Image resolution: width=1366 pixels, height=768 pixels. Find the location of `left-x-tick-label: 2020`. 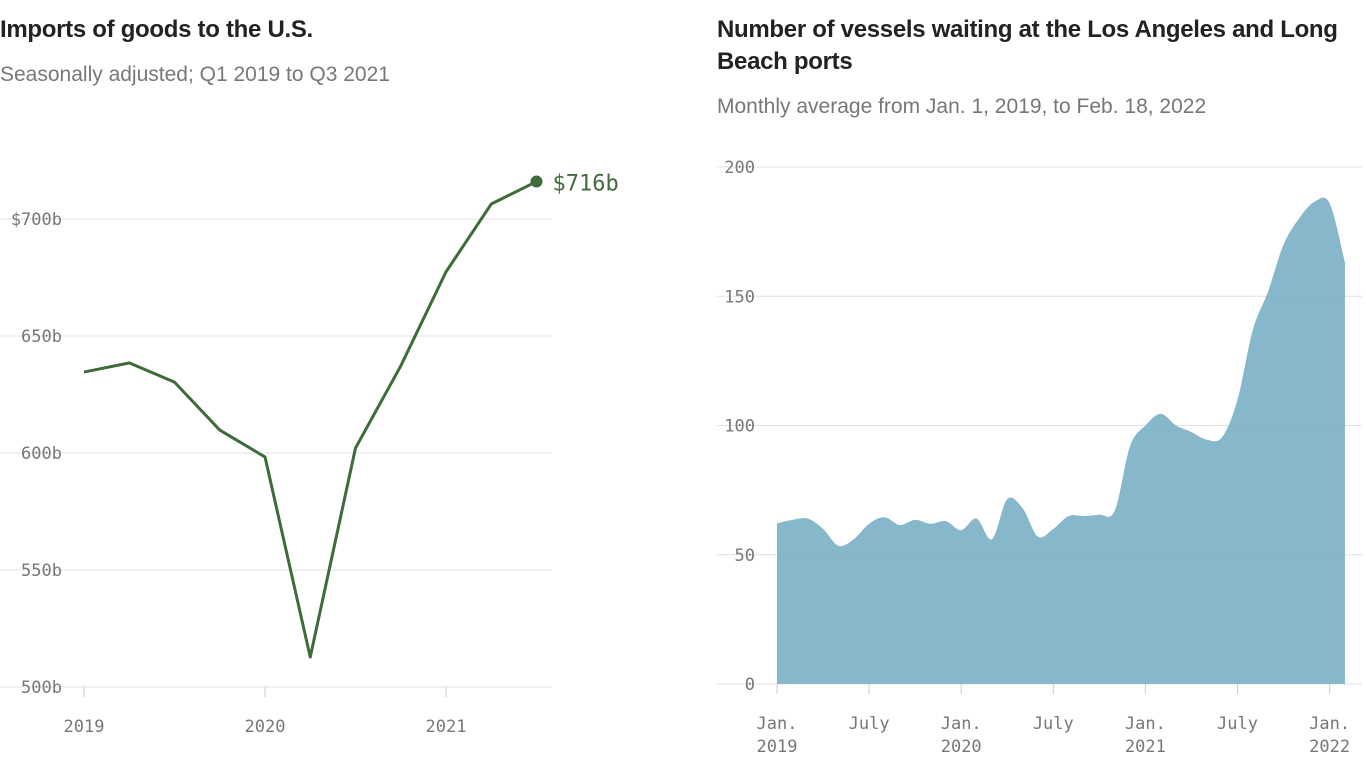

left-x-tick-label: 2020 is located at coordinates (265, 727).